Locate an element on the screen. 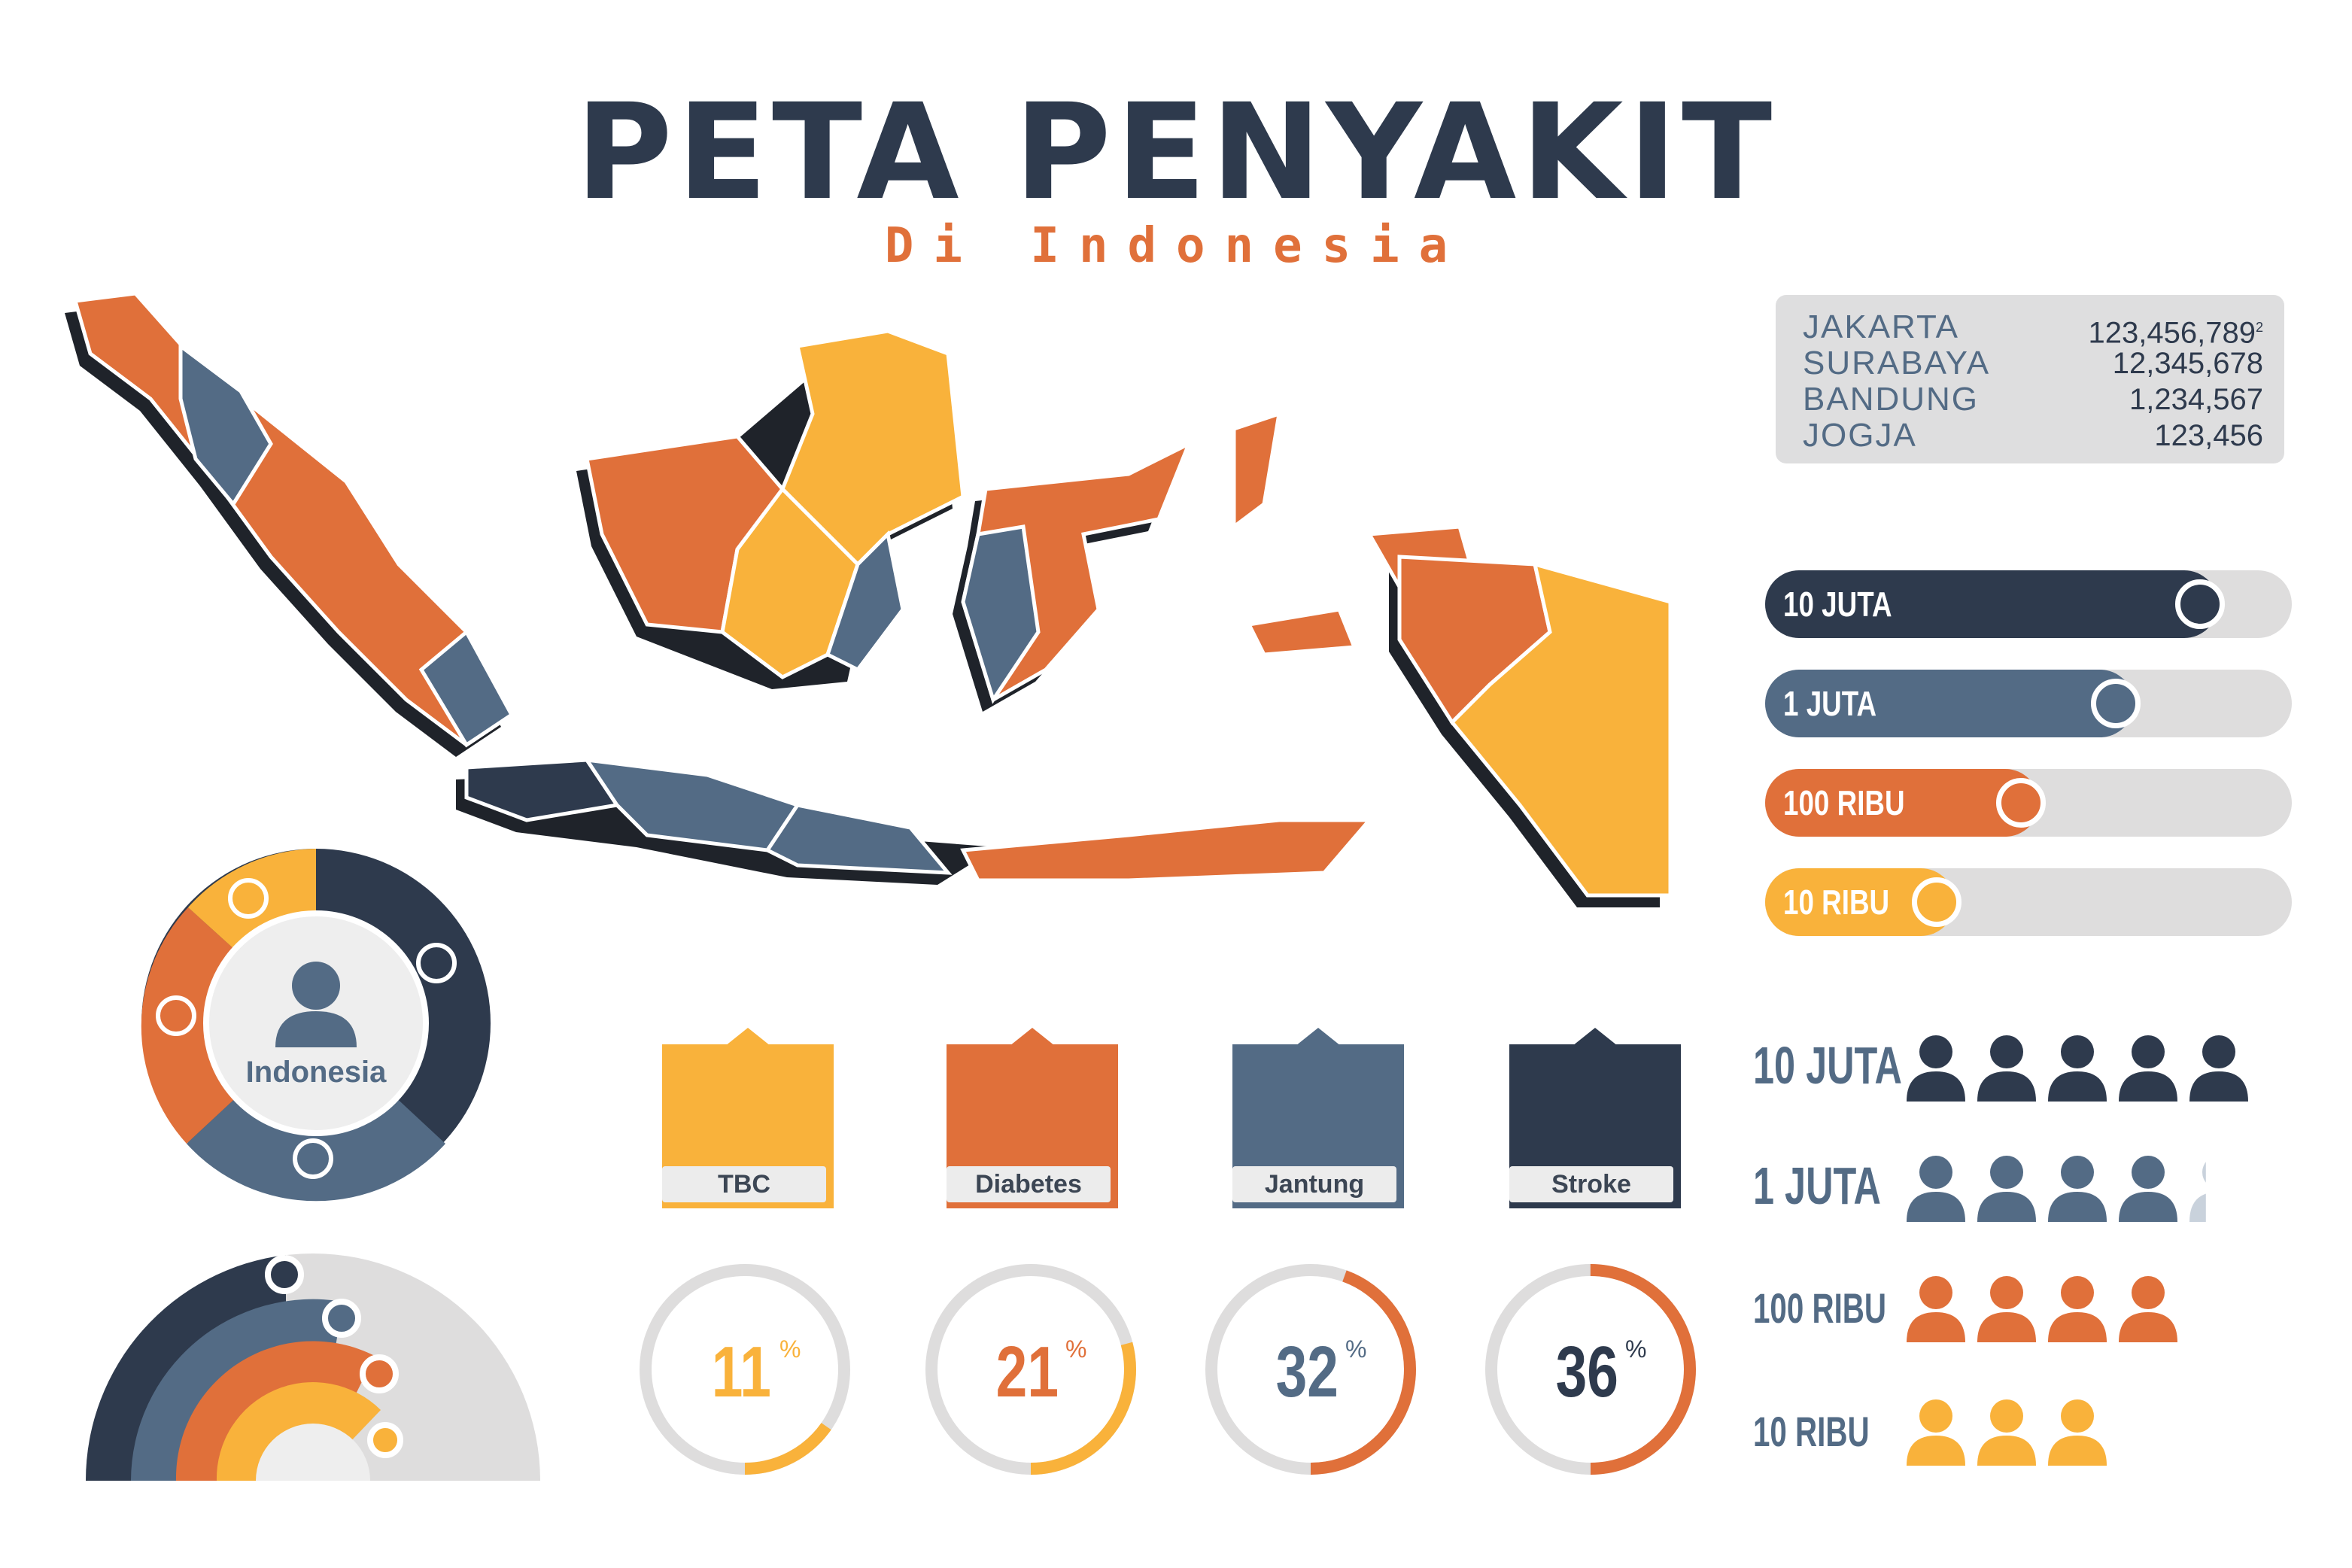 Image resolution: width=2352 pixels, height=1568 pixels. level-bar-label: 10 JUTA is located at coordinates (1837, 604).